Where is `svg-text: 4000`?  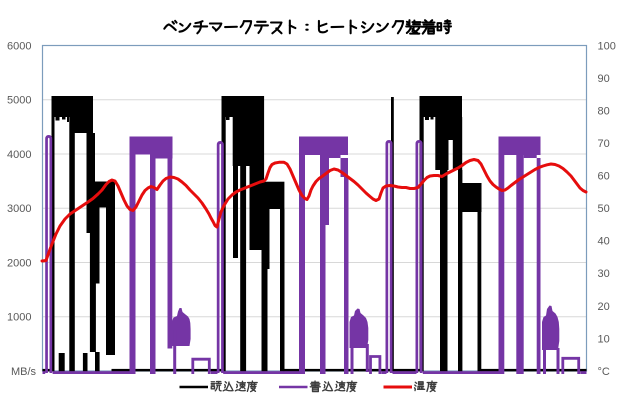
svg-text: 4000 is located at coordinates (19, 155).